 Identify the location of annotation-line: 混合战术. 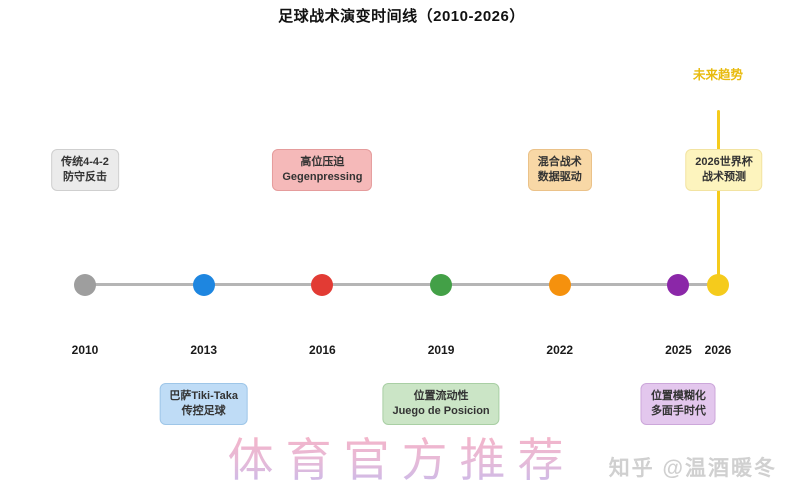
(559, 162).